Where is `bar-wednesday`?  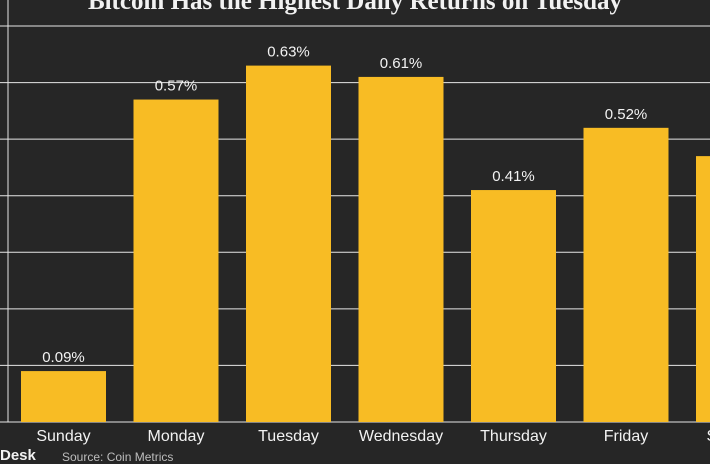 bar-wednesday is located at coordinates (401, 249).